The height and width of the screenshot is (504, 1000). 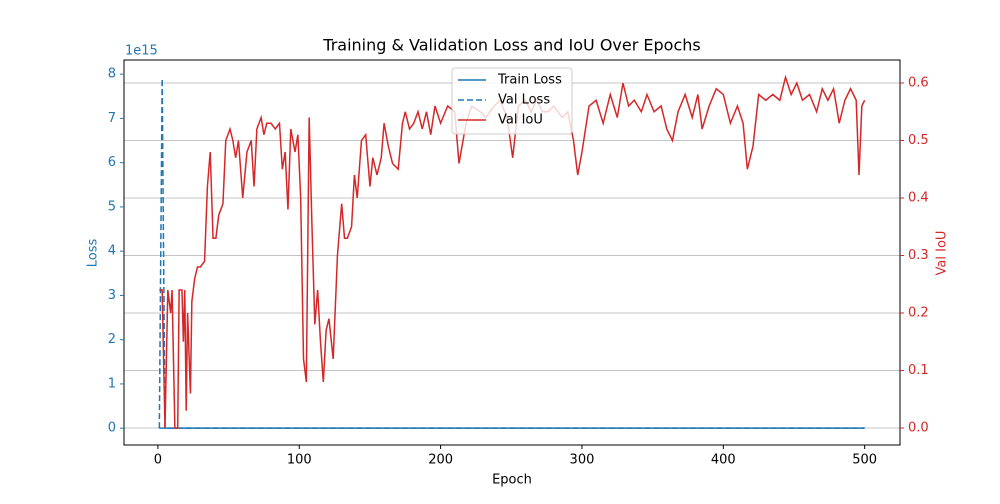 What do you see at coordinates (524, 100) in the screenshot?
I see `legend-label: Val Loss` at bounding box center [524, 100].